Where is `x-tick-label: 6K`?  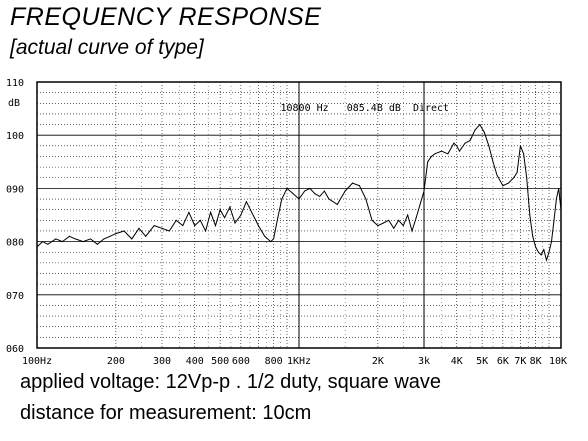
x-tick-label: 6K is located at coordinates (503, 361).